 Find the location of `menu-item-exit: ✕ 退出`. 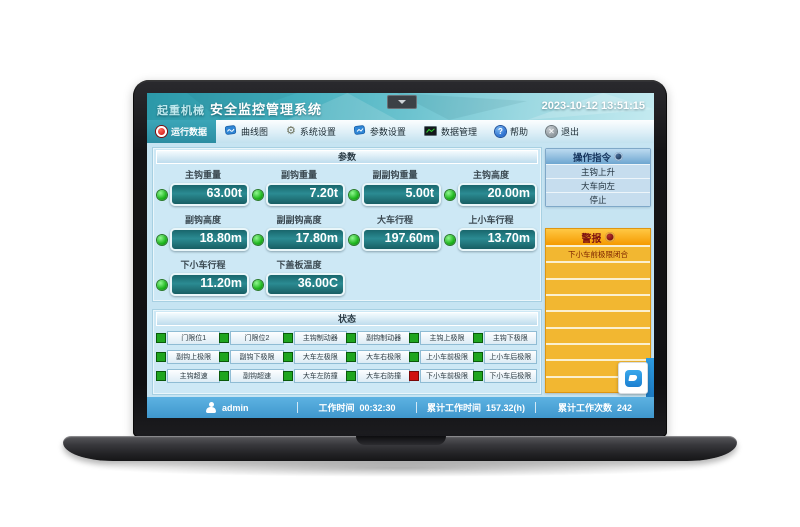

menu-item-exit: ✕ 退出 is located at coordinates (562, 131).